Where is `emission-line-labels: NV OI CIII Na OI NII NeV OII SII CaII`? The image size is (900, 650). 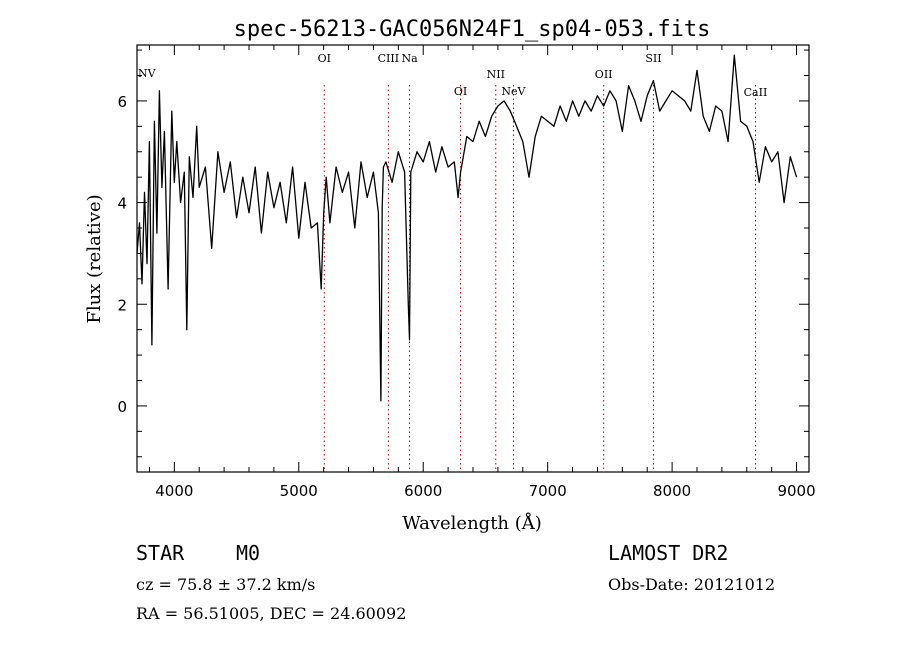
emission-line-labels: NV OI CIII Na OI NII NeV OII SII CaII is located at coordinates (452, 75).